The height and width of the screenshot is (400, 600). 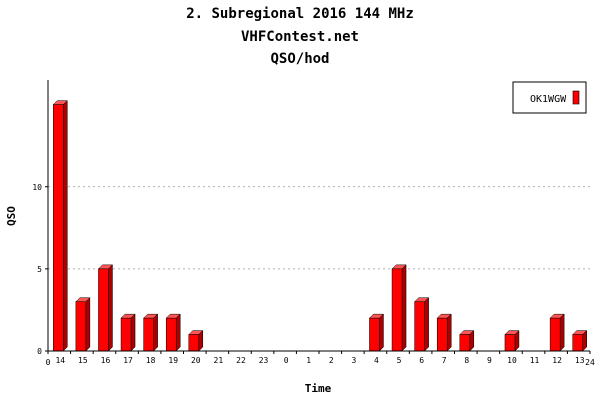 I want to click on x-tick-label: 3, so click(x=353, y=360).